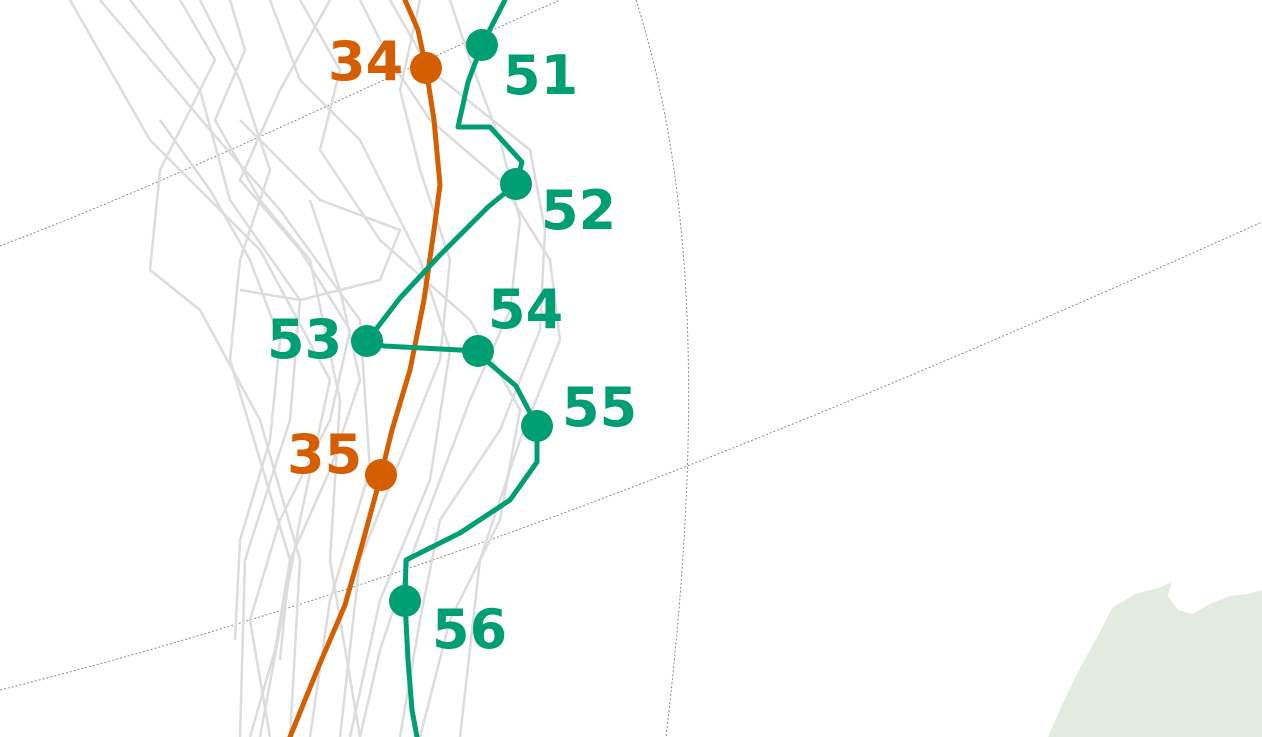  What do you see at coordinates (365, 61) in the screenshot?
I see `orange-point-label: 34` at bounding box center [365, 61].